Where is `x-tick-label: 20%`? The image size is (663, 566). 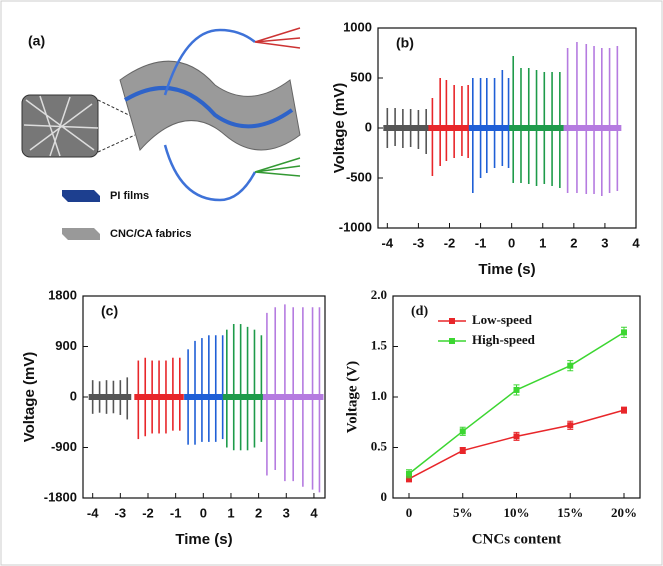 x-tick-label: 20% is located at coordinates (624, 512).